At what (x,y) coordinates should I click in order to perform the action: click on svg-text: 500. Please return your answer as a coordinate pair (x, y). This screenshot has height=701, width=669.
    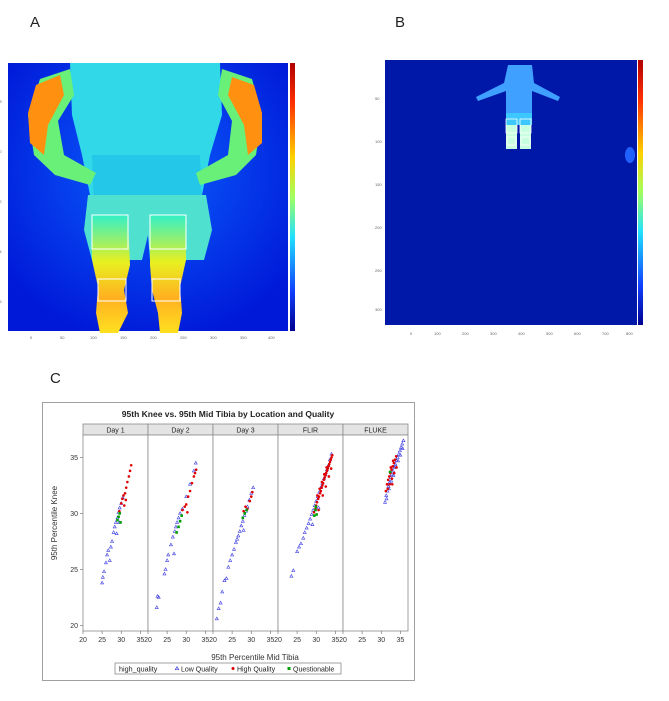
    Looking at the image, I should click on (549, 333).